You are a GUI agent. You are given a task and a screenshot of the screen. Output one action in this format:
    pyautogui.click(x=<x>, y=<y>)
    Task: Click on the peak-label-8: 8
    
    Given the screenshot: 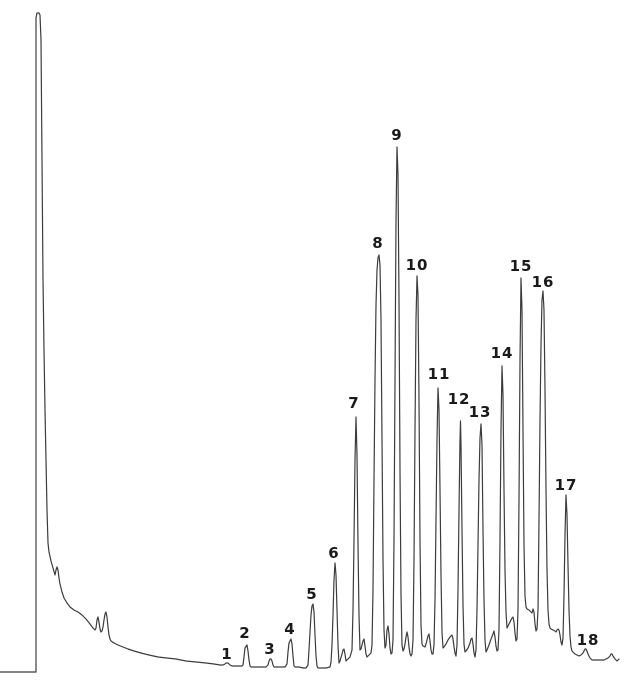 What is the action you would take?
    pyautogui.click(x=377, y=243)
    